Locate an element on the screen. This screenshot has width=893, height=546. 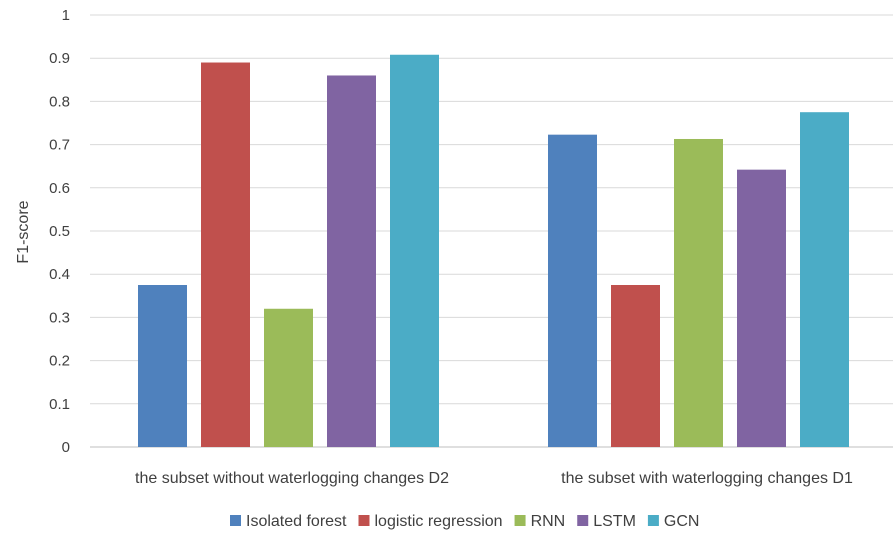
y-tick-label: 0.3 is located at coordinates (59, 317).